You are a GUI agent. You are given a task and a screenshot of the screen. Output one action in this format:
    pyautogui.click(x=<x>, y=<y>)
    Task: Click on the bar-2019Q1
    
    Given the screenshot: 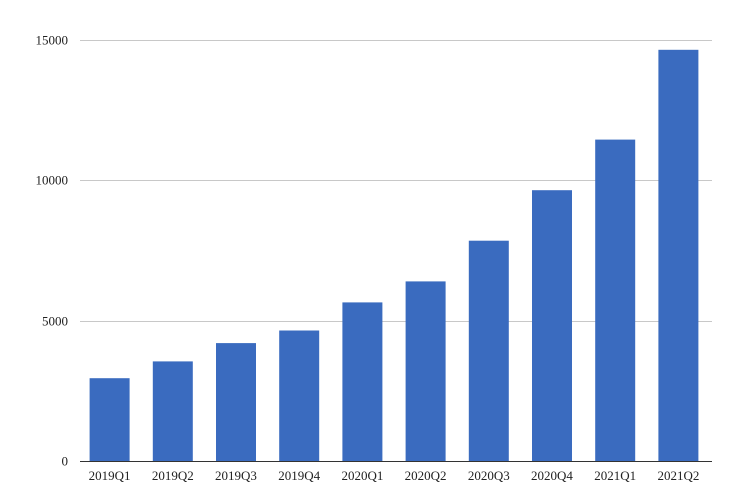 What is the action you would take?
    pyautogui.click(x=109, y=419)
    